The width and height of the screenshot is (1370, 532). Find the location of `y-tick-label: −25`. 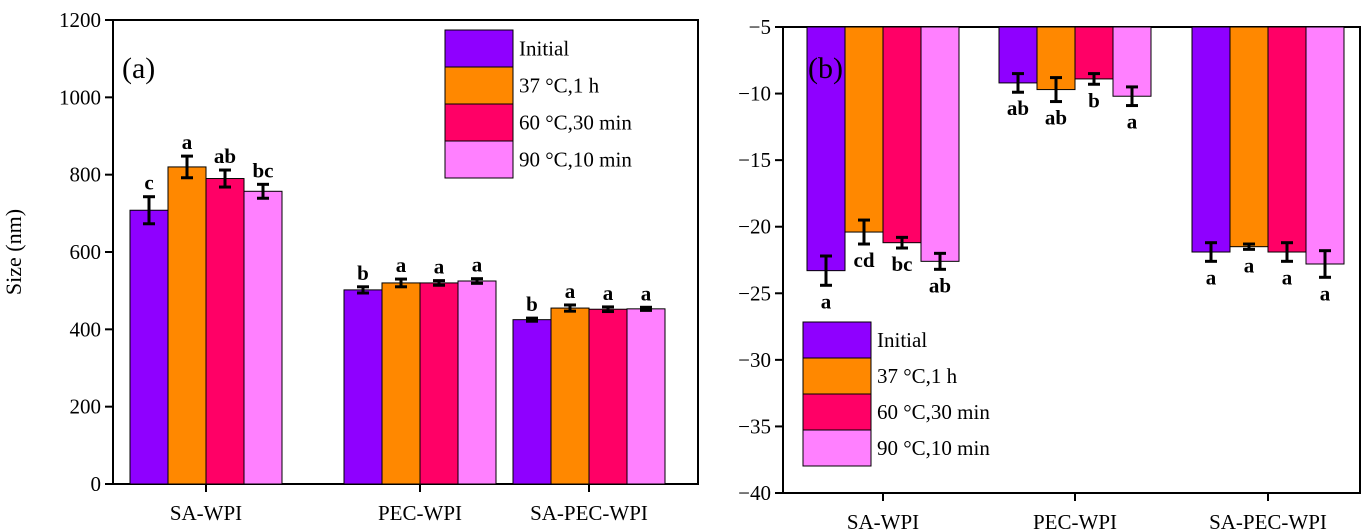

y-tick-label: −25 is located at coordinates (754, 293).